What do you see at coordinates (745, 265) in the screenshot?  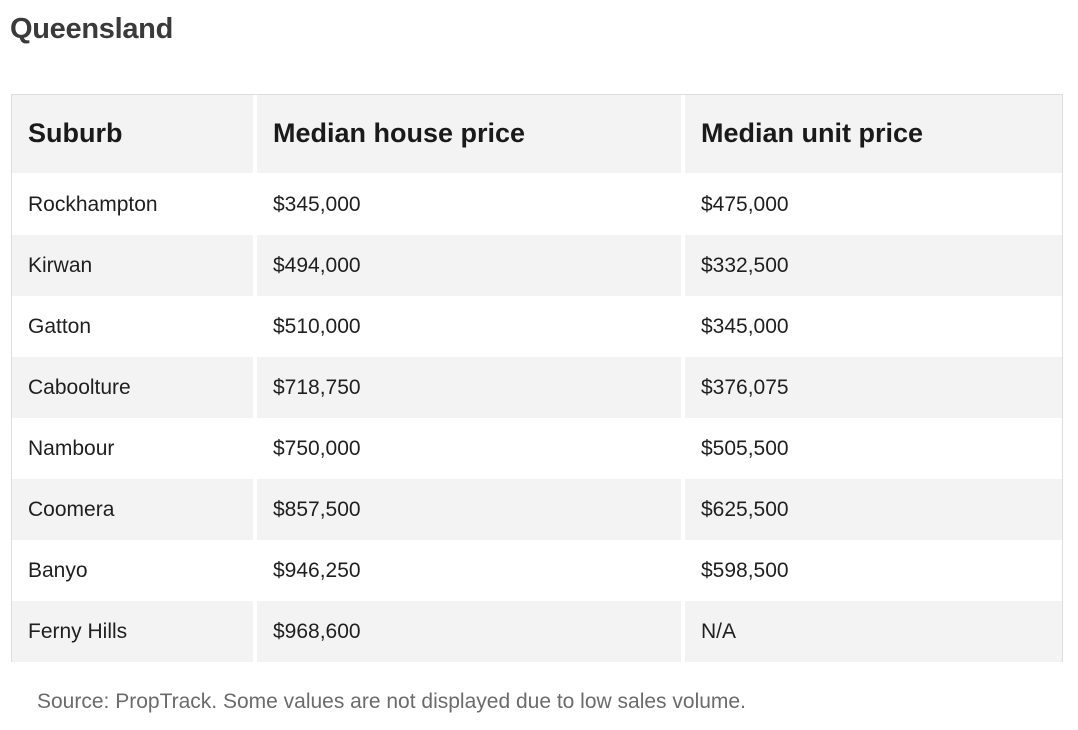 I see `unit-price-cell: $332,500` at bounding box center [745, 265].